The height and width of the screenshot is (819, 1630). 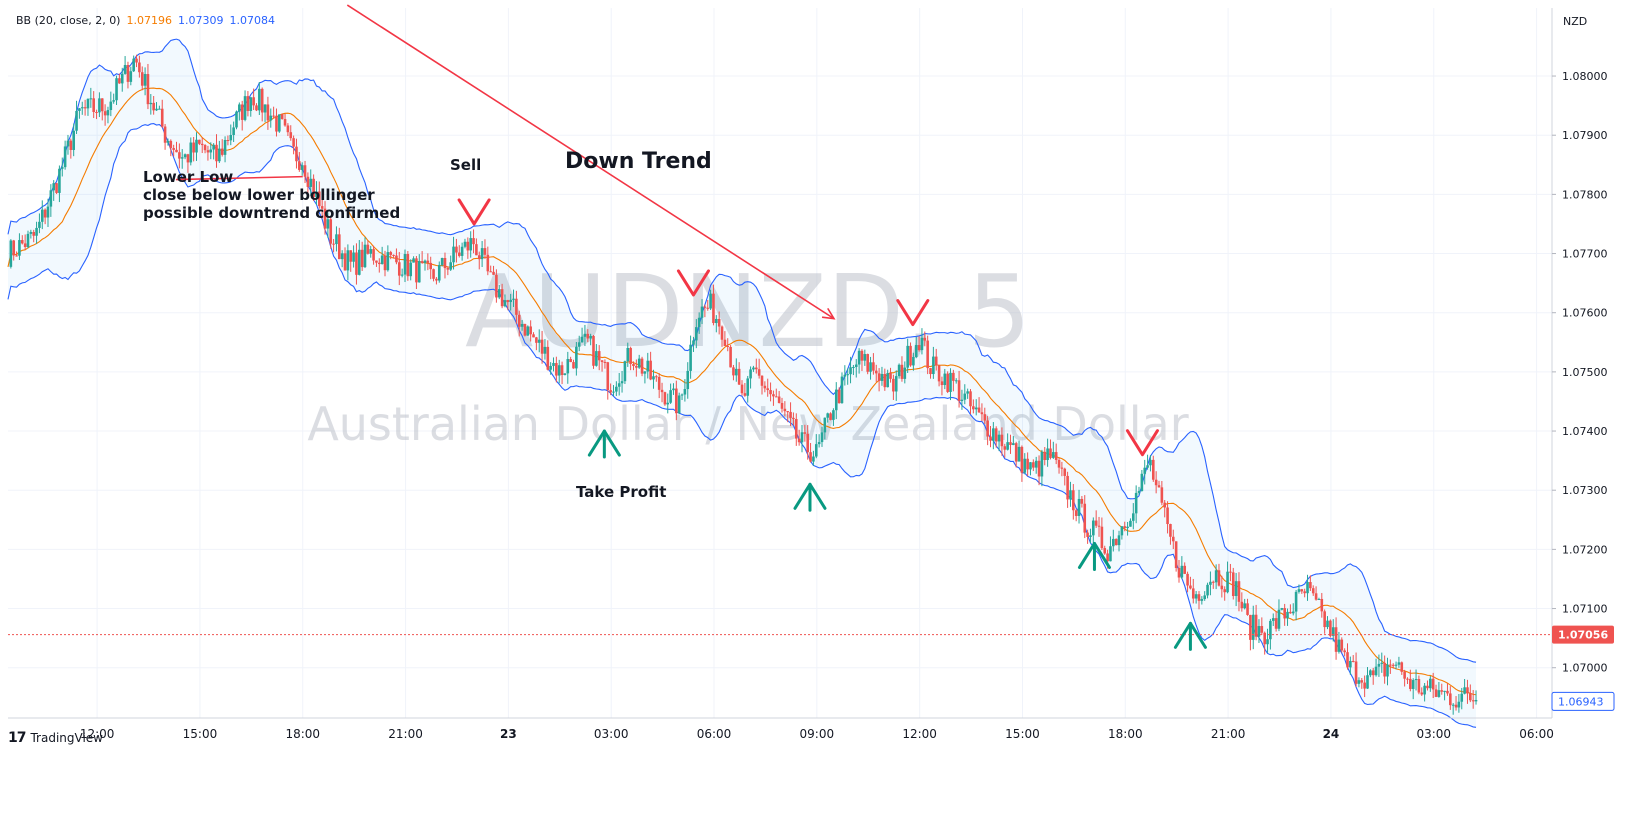 I want to click on indicator-basis-value: 1.07196, so click(x=149, y=20).